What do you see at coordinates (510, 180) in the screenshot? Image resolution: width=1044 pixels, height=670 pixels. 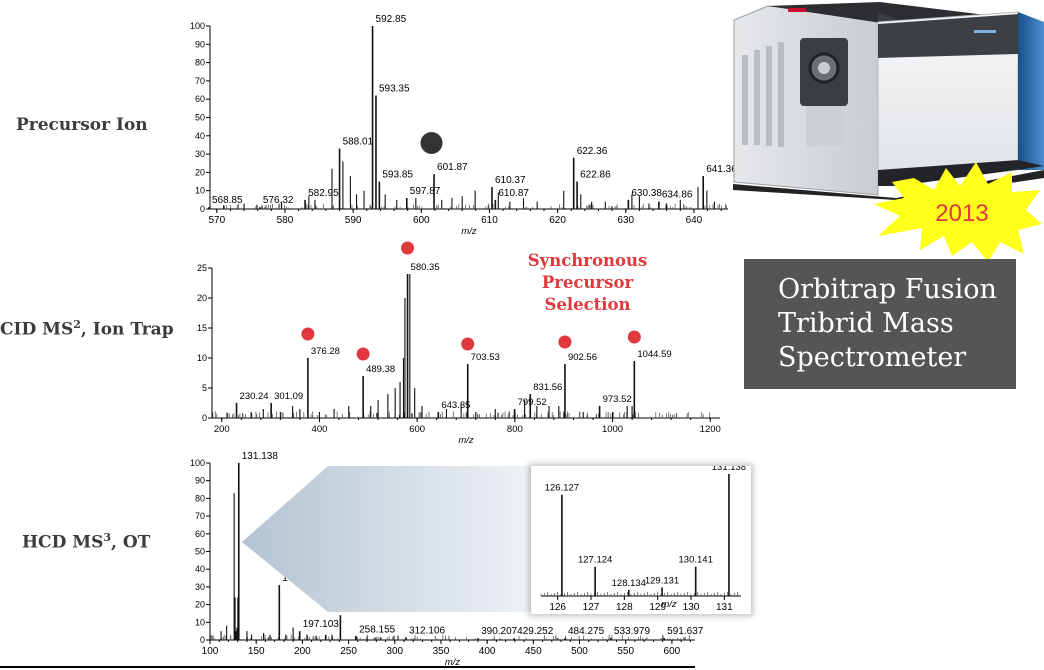 I see `peak-label: 610.37` at bounding box center [510, 180].